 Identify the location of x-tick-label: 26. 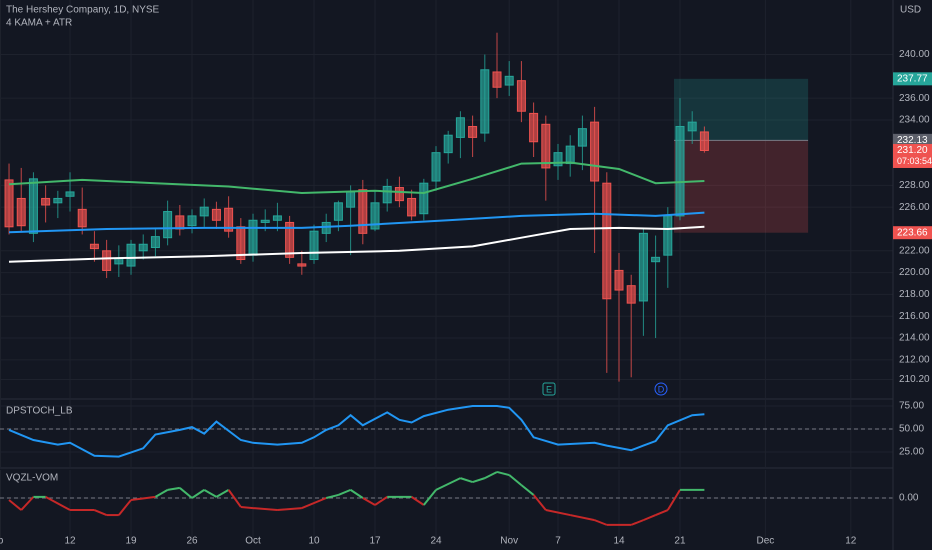
(192, 541).